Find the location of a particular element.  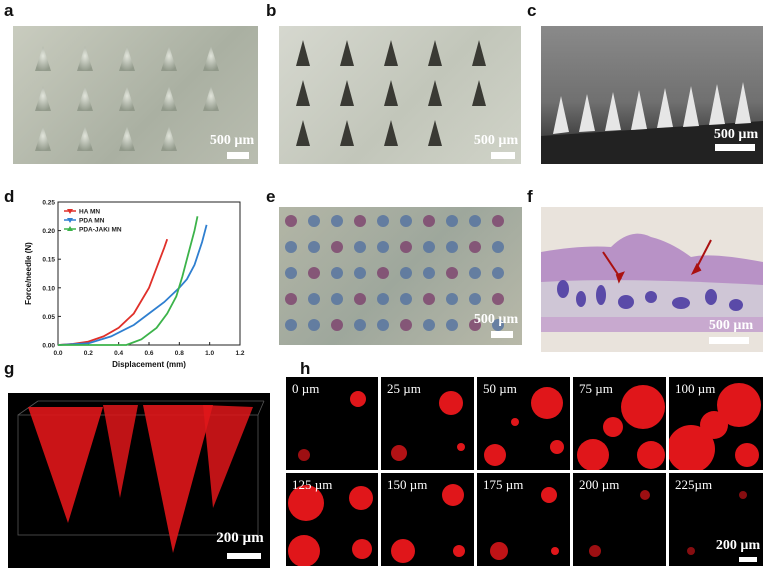

sem-needle-image is located at coordinates (652, 123).